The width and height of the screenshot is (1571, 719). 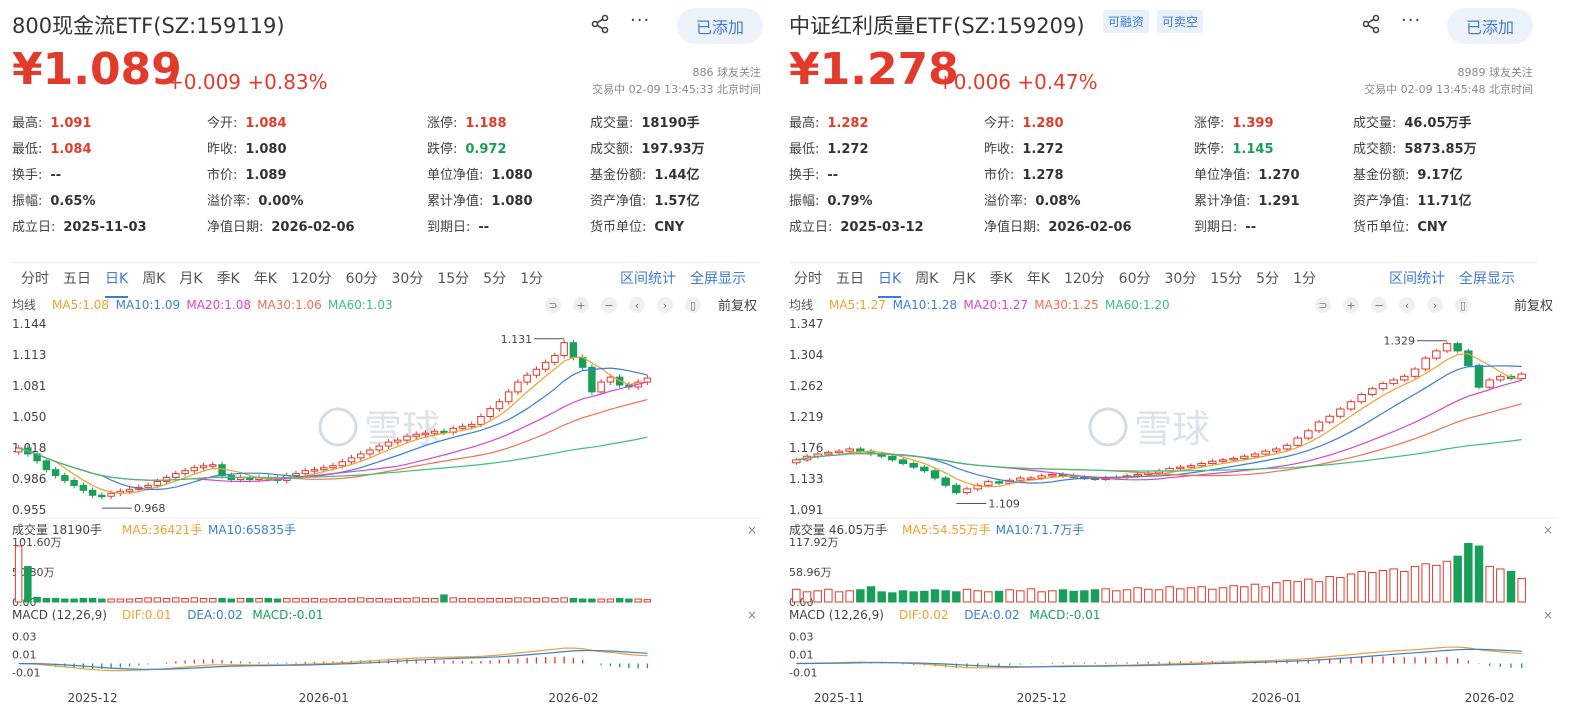 I want to click on macd-tick-label: 0.03, so click(x=24, y=637).